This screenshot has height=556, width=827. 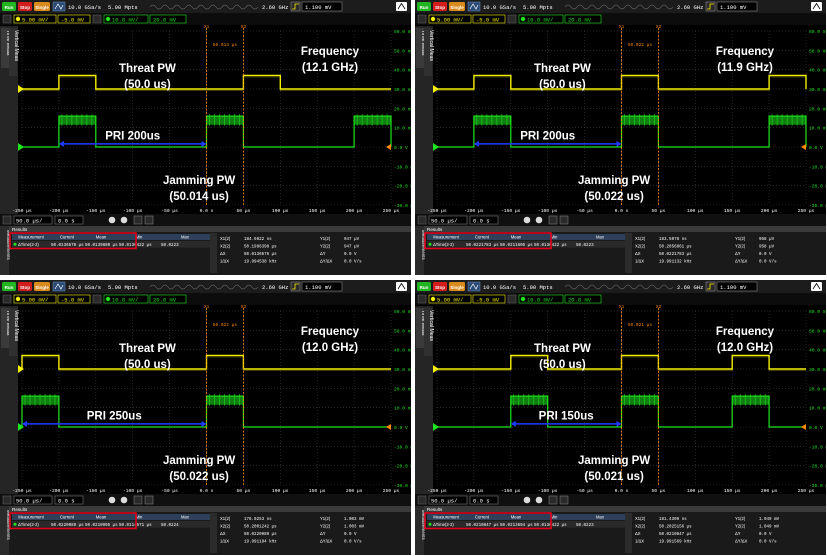 I want to click on results-header-label: Current, so click(x=482, y=237).